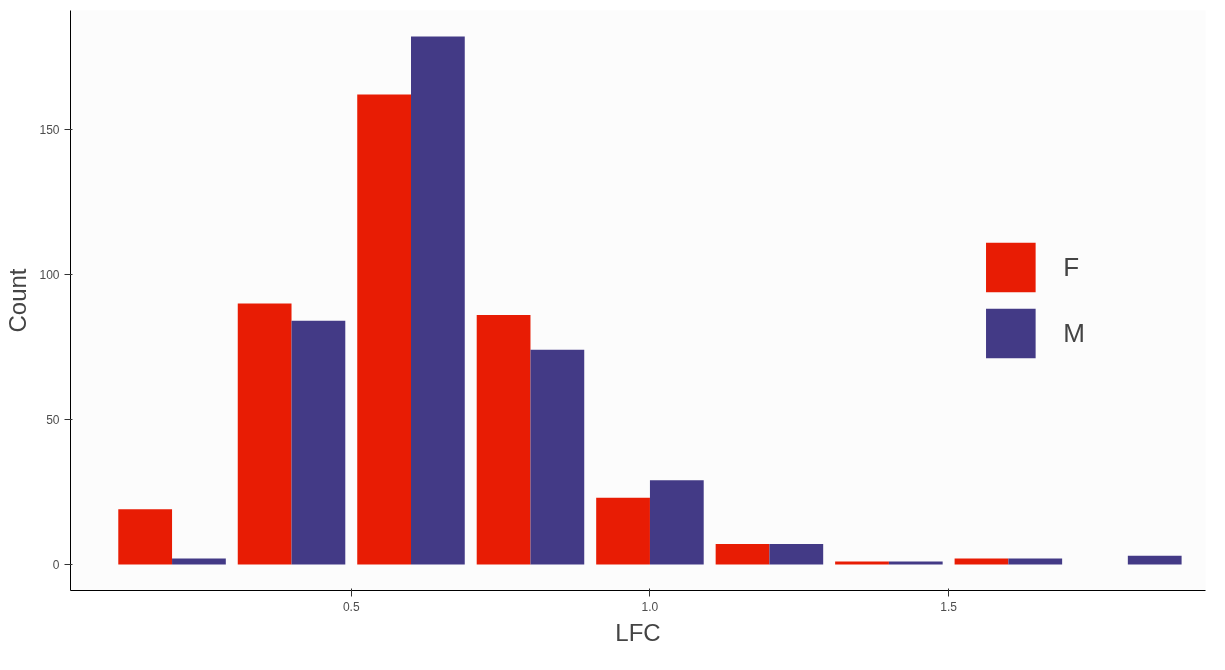 This screenshot has width=1225, height=670. Describe the element at coordinates (351, 606) in the screenshot. I see `x-tick-label: 0.5` at that location.